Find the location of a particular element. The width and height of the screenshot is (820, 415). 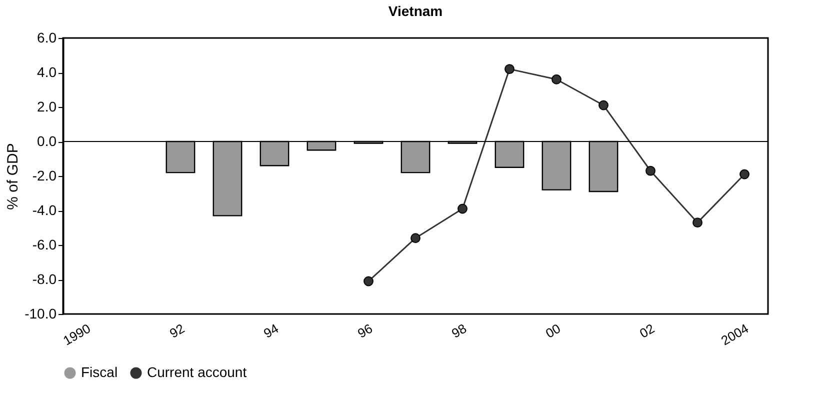

y-tick-label: 2.0 is located at coordinates (47, 106).